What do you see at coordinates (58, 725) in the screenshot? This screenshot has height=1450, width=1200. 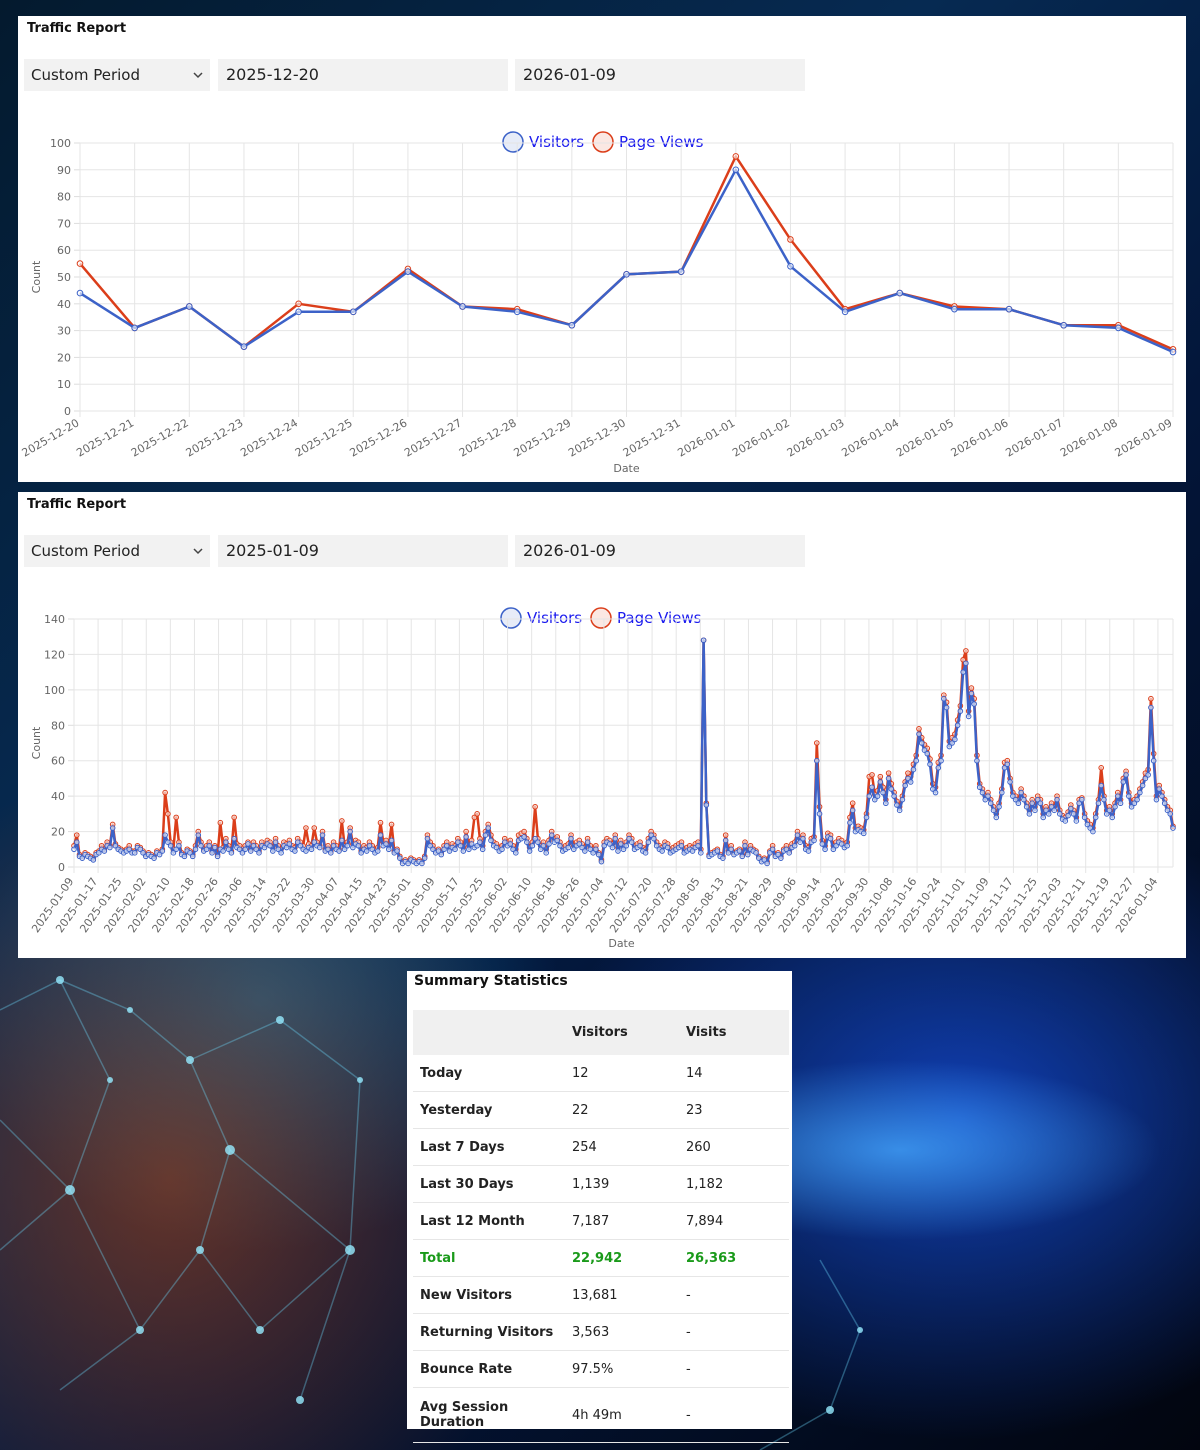 I see `y-tick-label: 80` at bounding box center [58, 725].